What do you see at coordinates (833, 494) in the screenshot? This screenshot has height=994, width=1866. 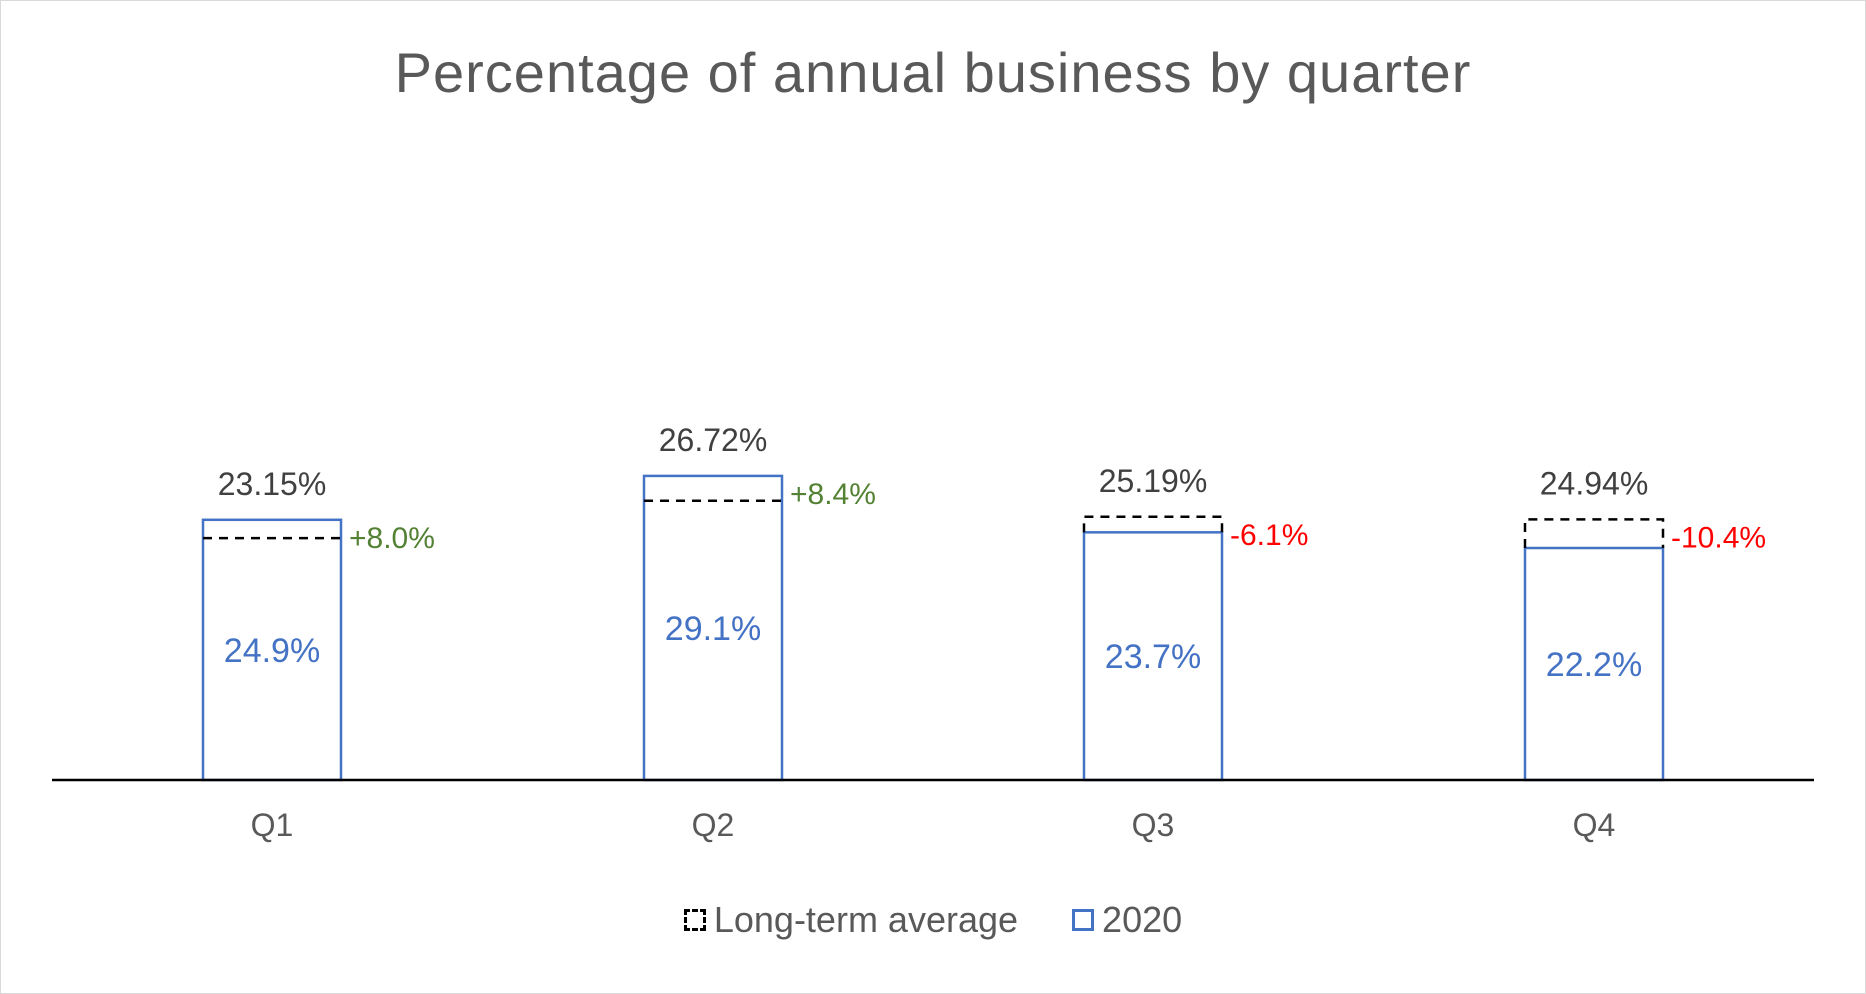 I see `change-label-q2: +8.4%` at bounding box center [833, 494].